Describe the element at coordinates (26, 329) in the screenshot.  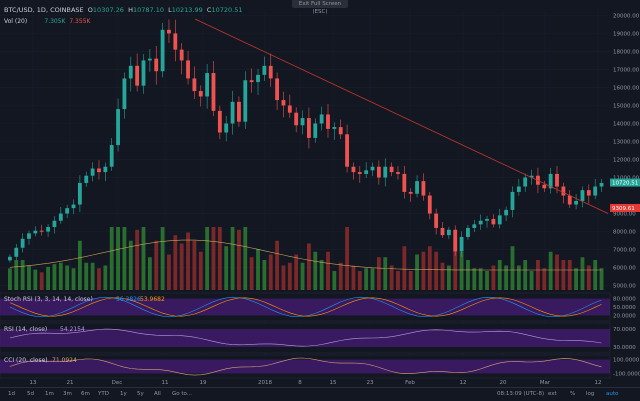
I see `rsi-legend: RSI (14, close)` at that location.